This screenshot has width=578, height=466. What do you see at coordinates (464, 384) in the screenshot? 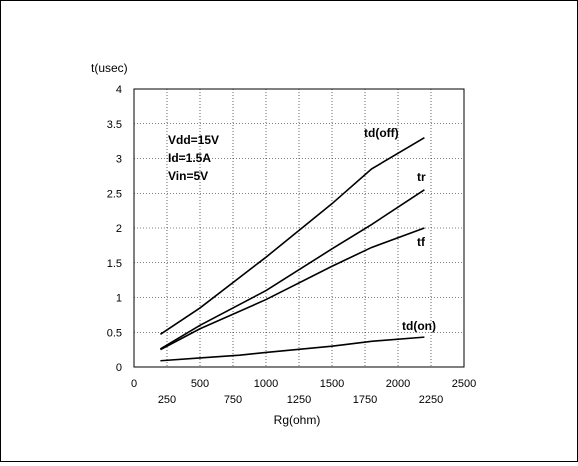
I see `x-tick-label: 2500` at bounding box center [464, 384].